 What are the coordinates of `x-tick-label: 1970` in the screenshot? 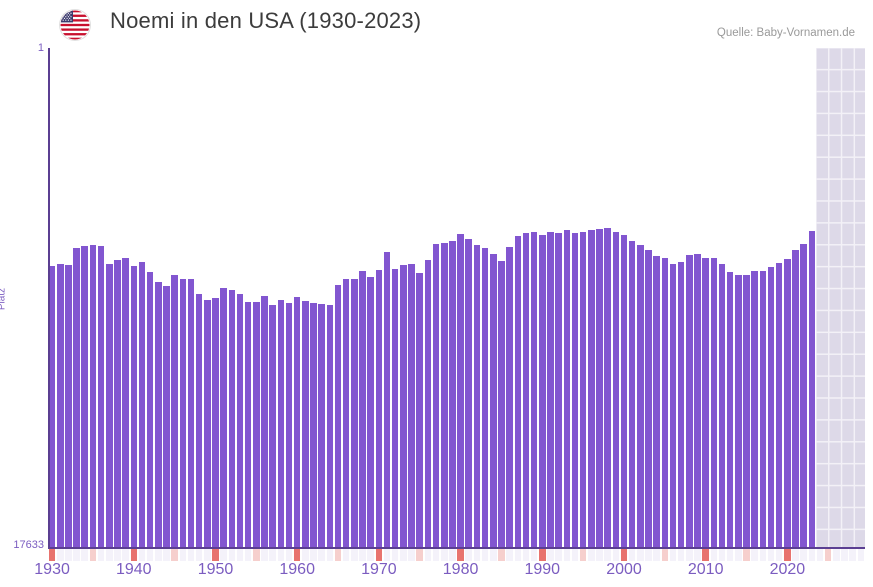 It's located at (379, 569).